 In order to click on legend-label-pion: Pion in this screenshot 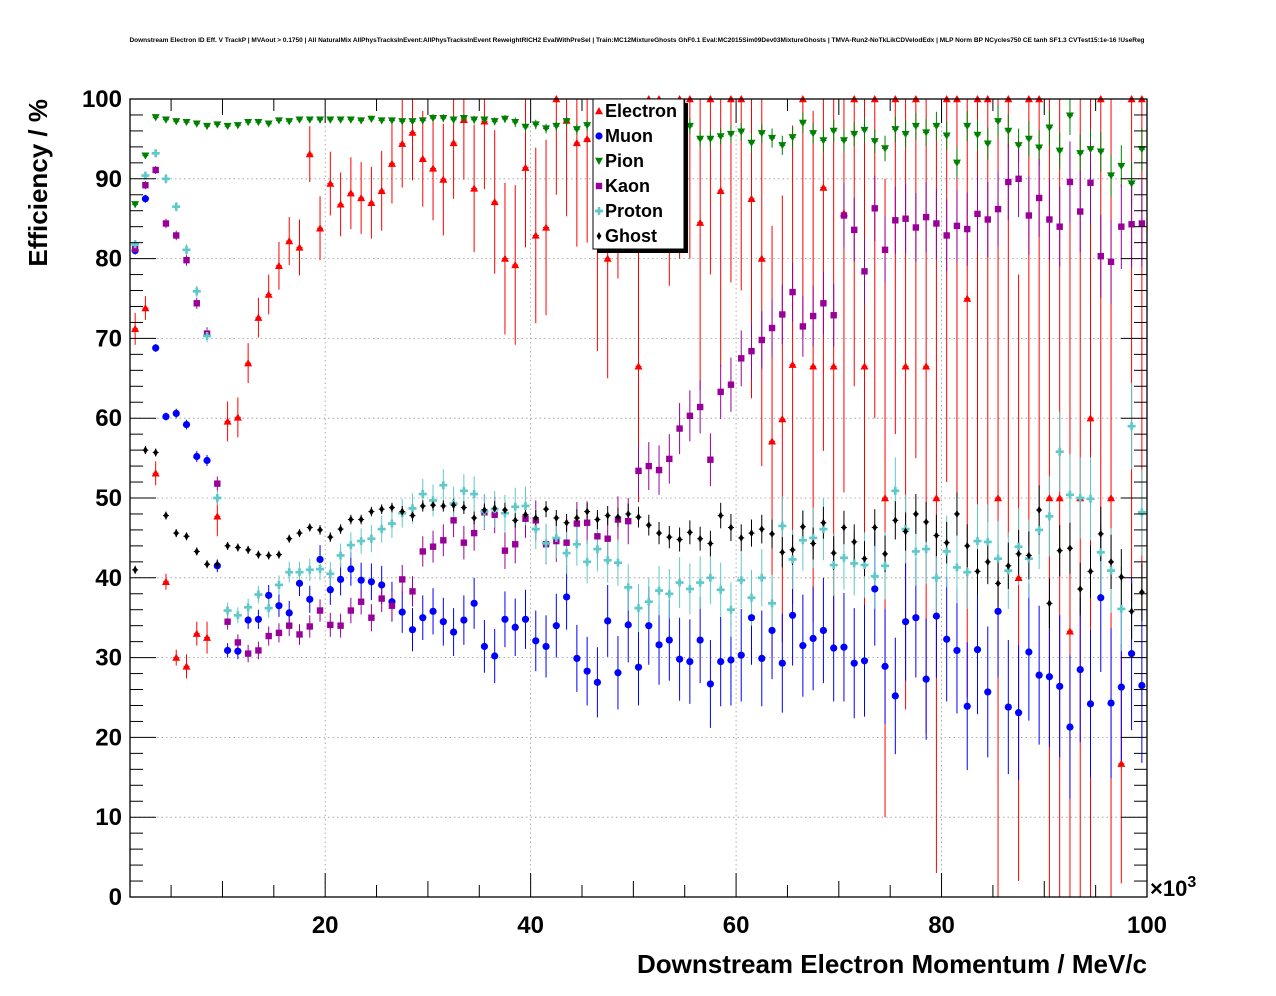, I will do `click(624, 161)`.